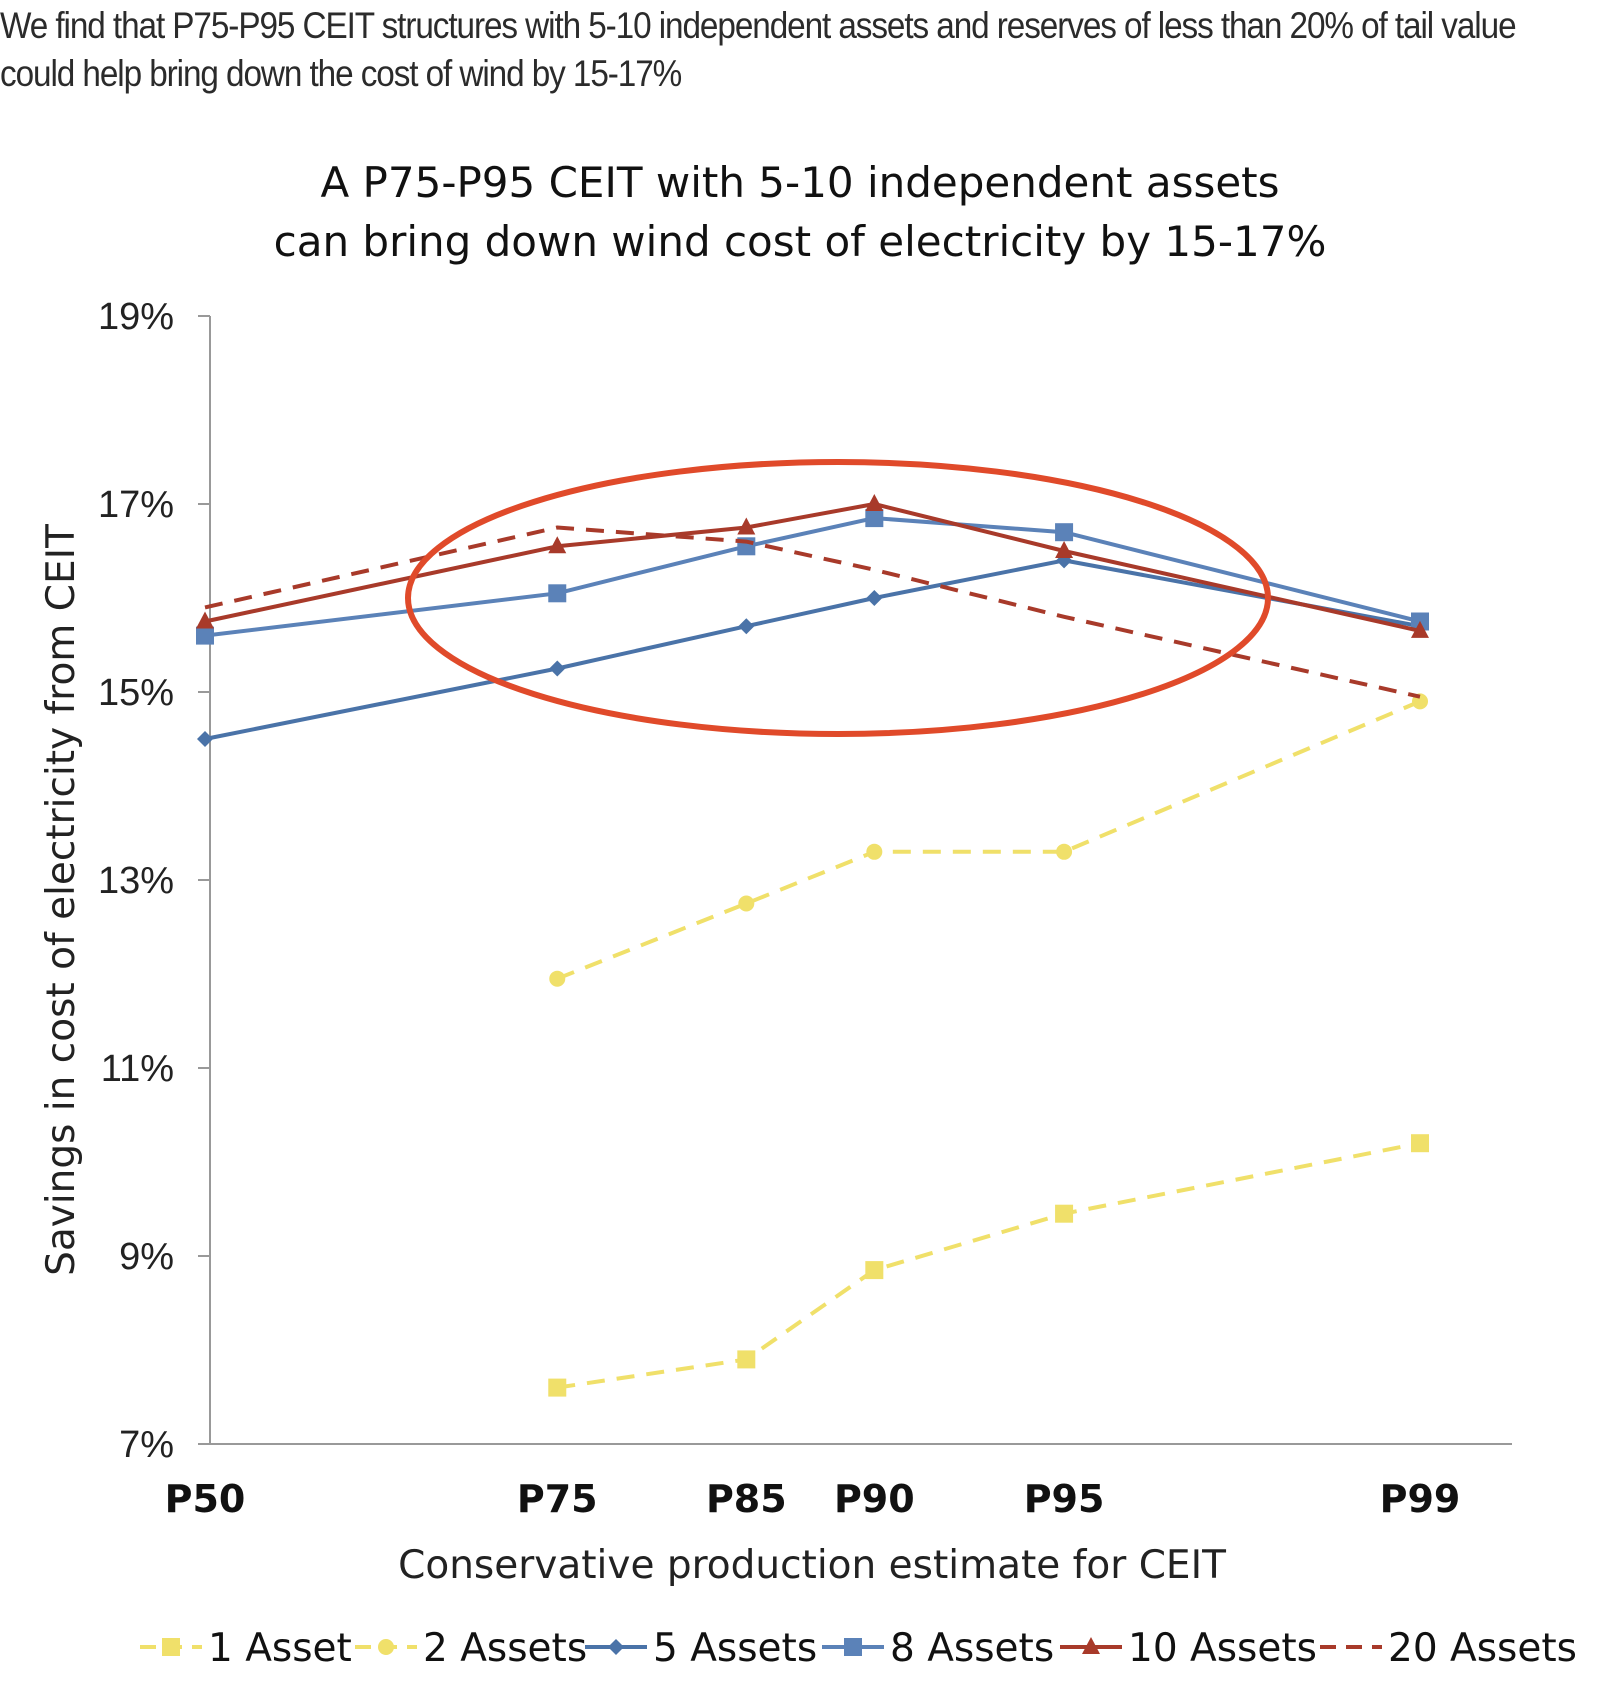  I want to click on legend-item-8-assets: 8 Assets, so click(938, 1648).